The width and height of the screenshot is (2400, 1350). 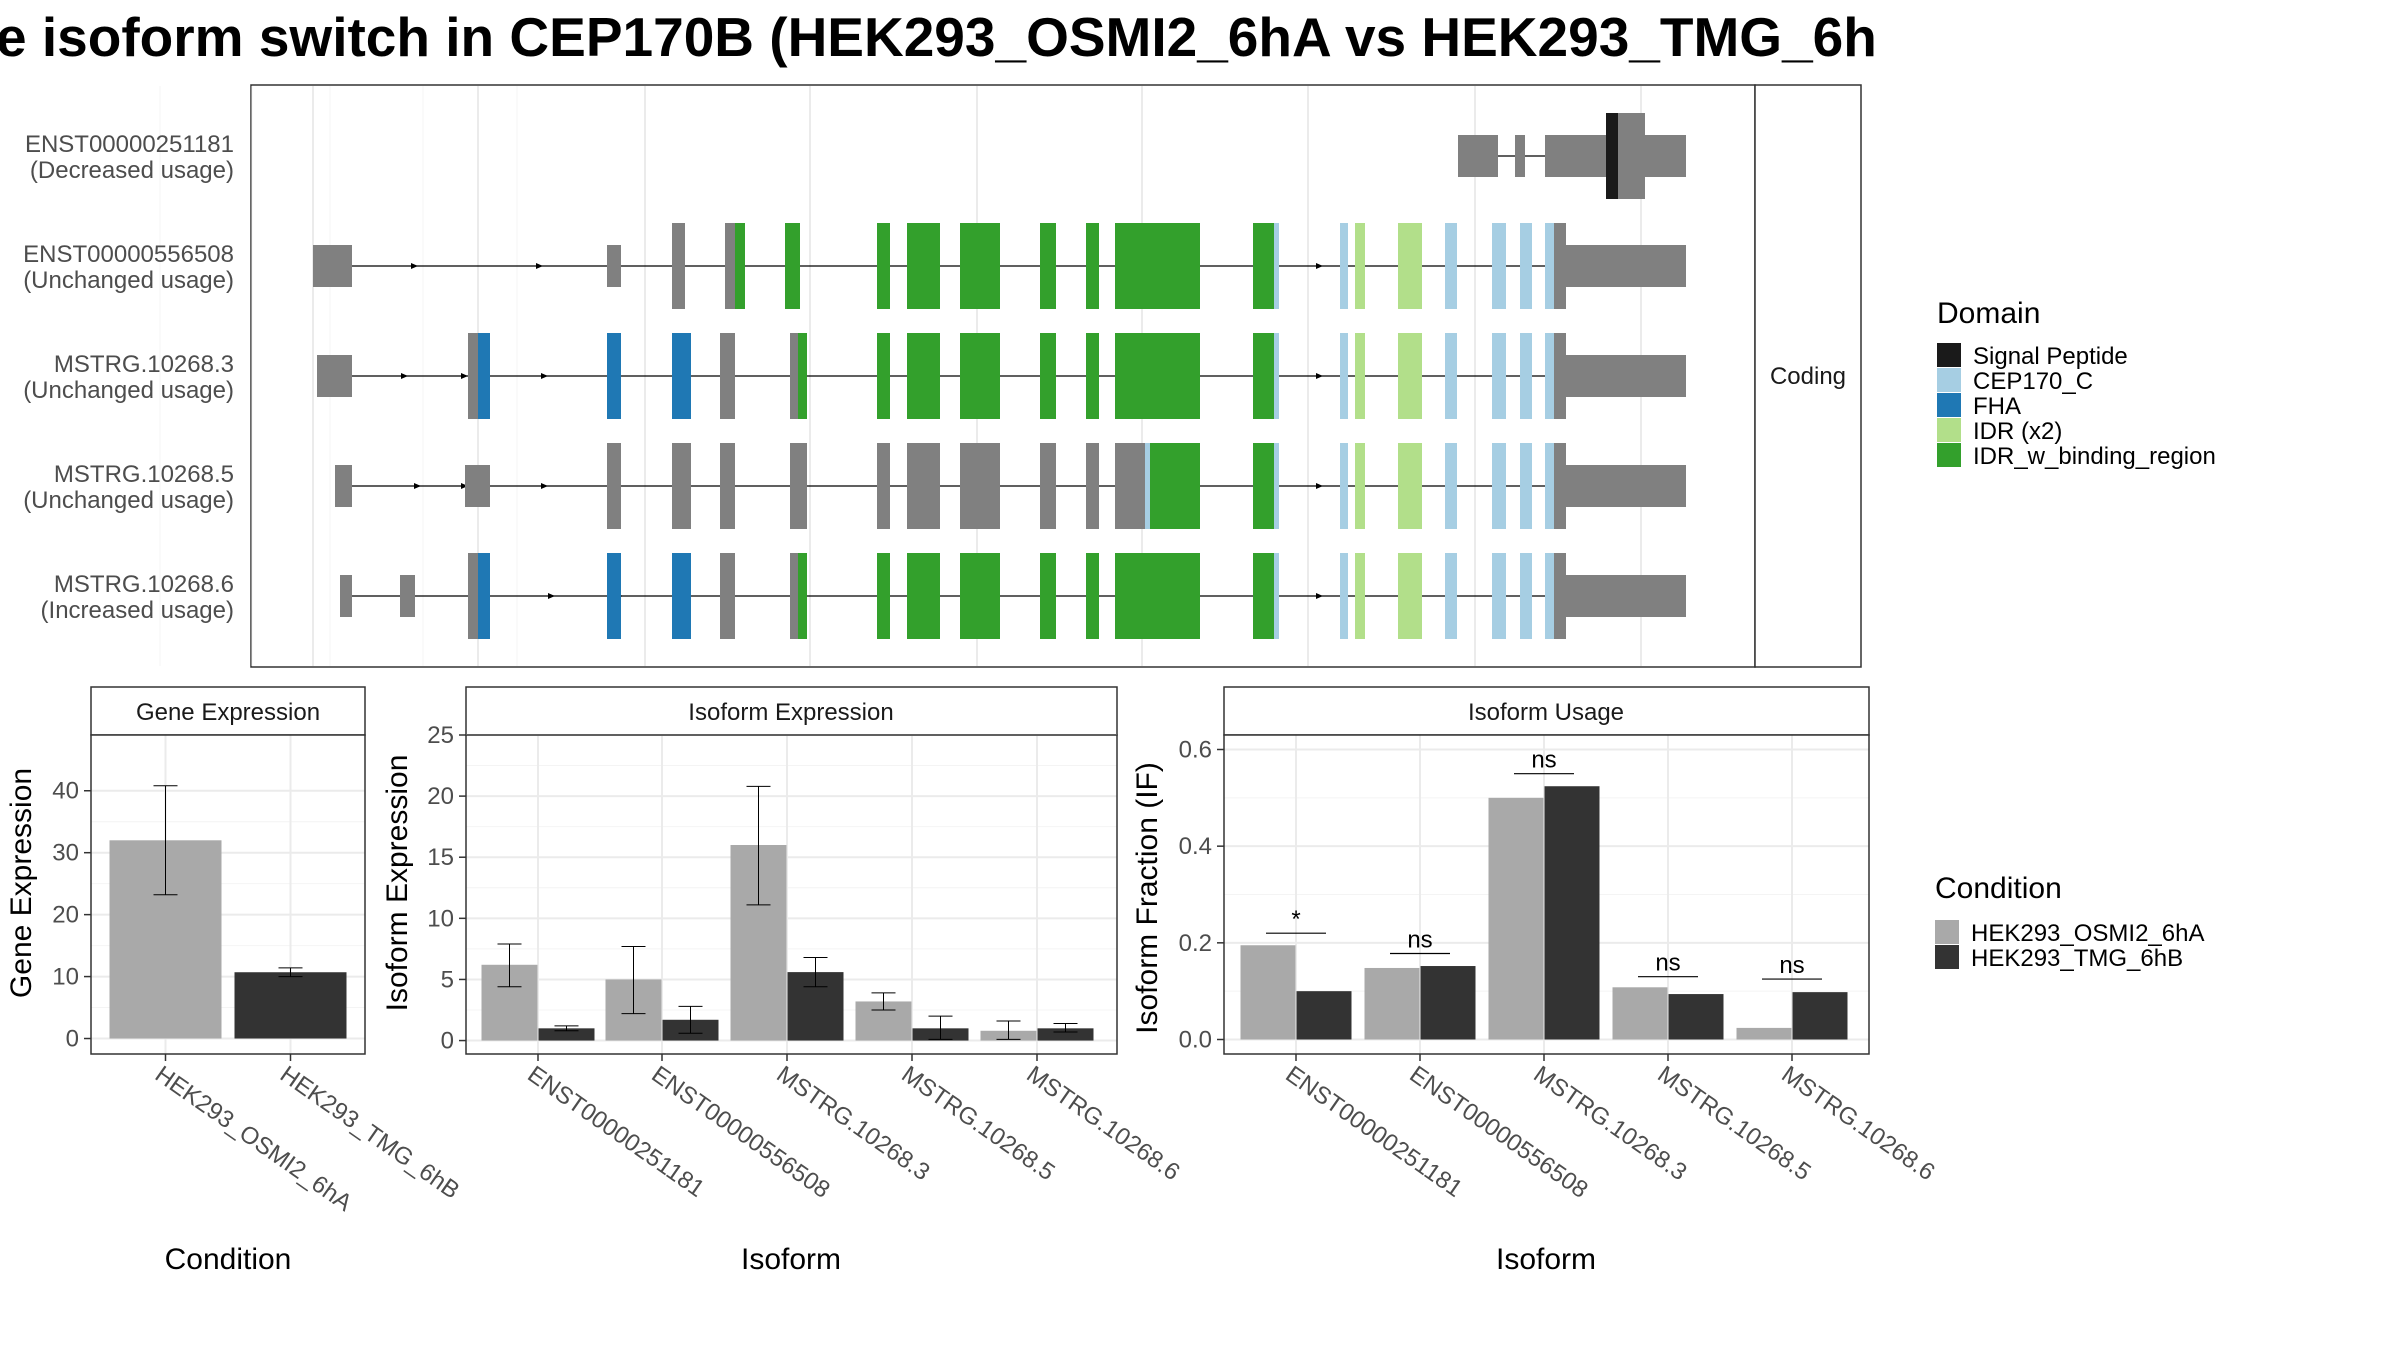 What do you see at coordinates (1546, 1259) in the screenshot?
I see `isoform-usage-xlabel: Isoform` at bounding box center [1546, 1259].